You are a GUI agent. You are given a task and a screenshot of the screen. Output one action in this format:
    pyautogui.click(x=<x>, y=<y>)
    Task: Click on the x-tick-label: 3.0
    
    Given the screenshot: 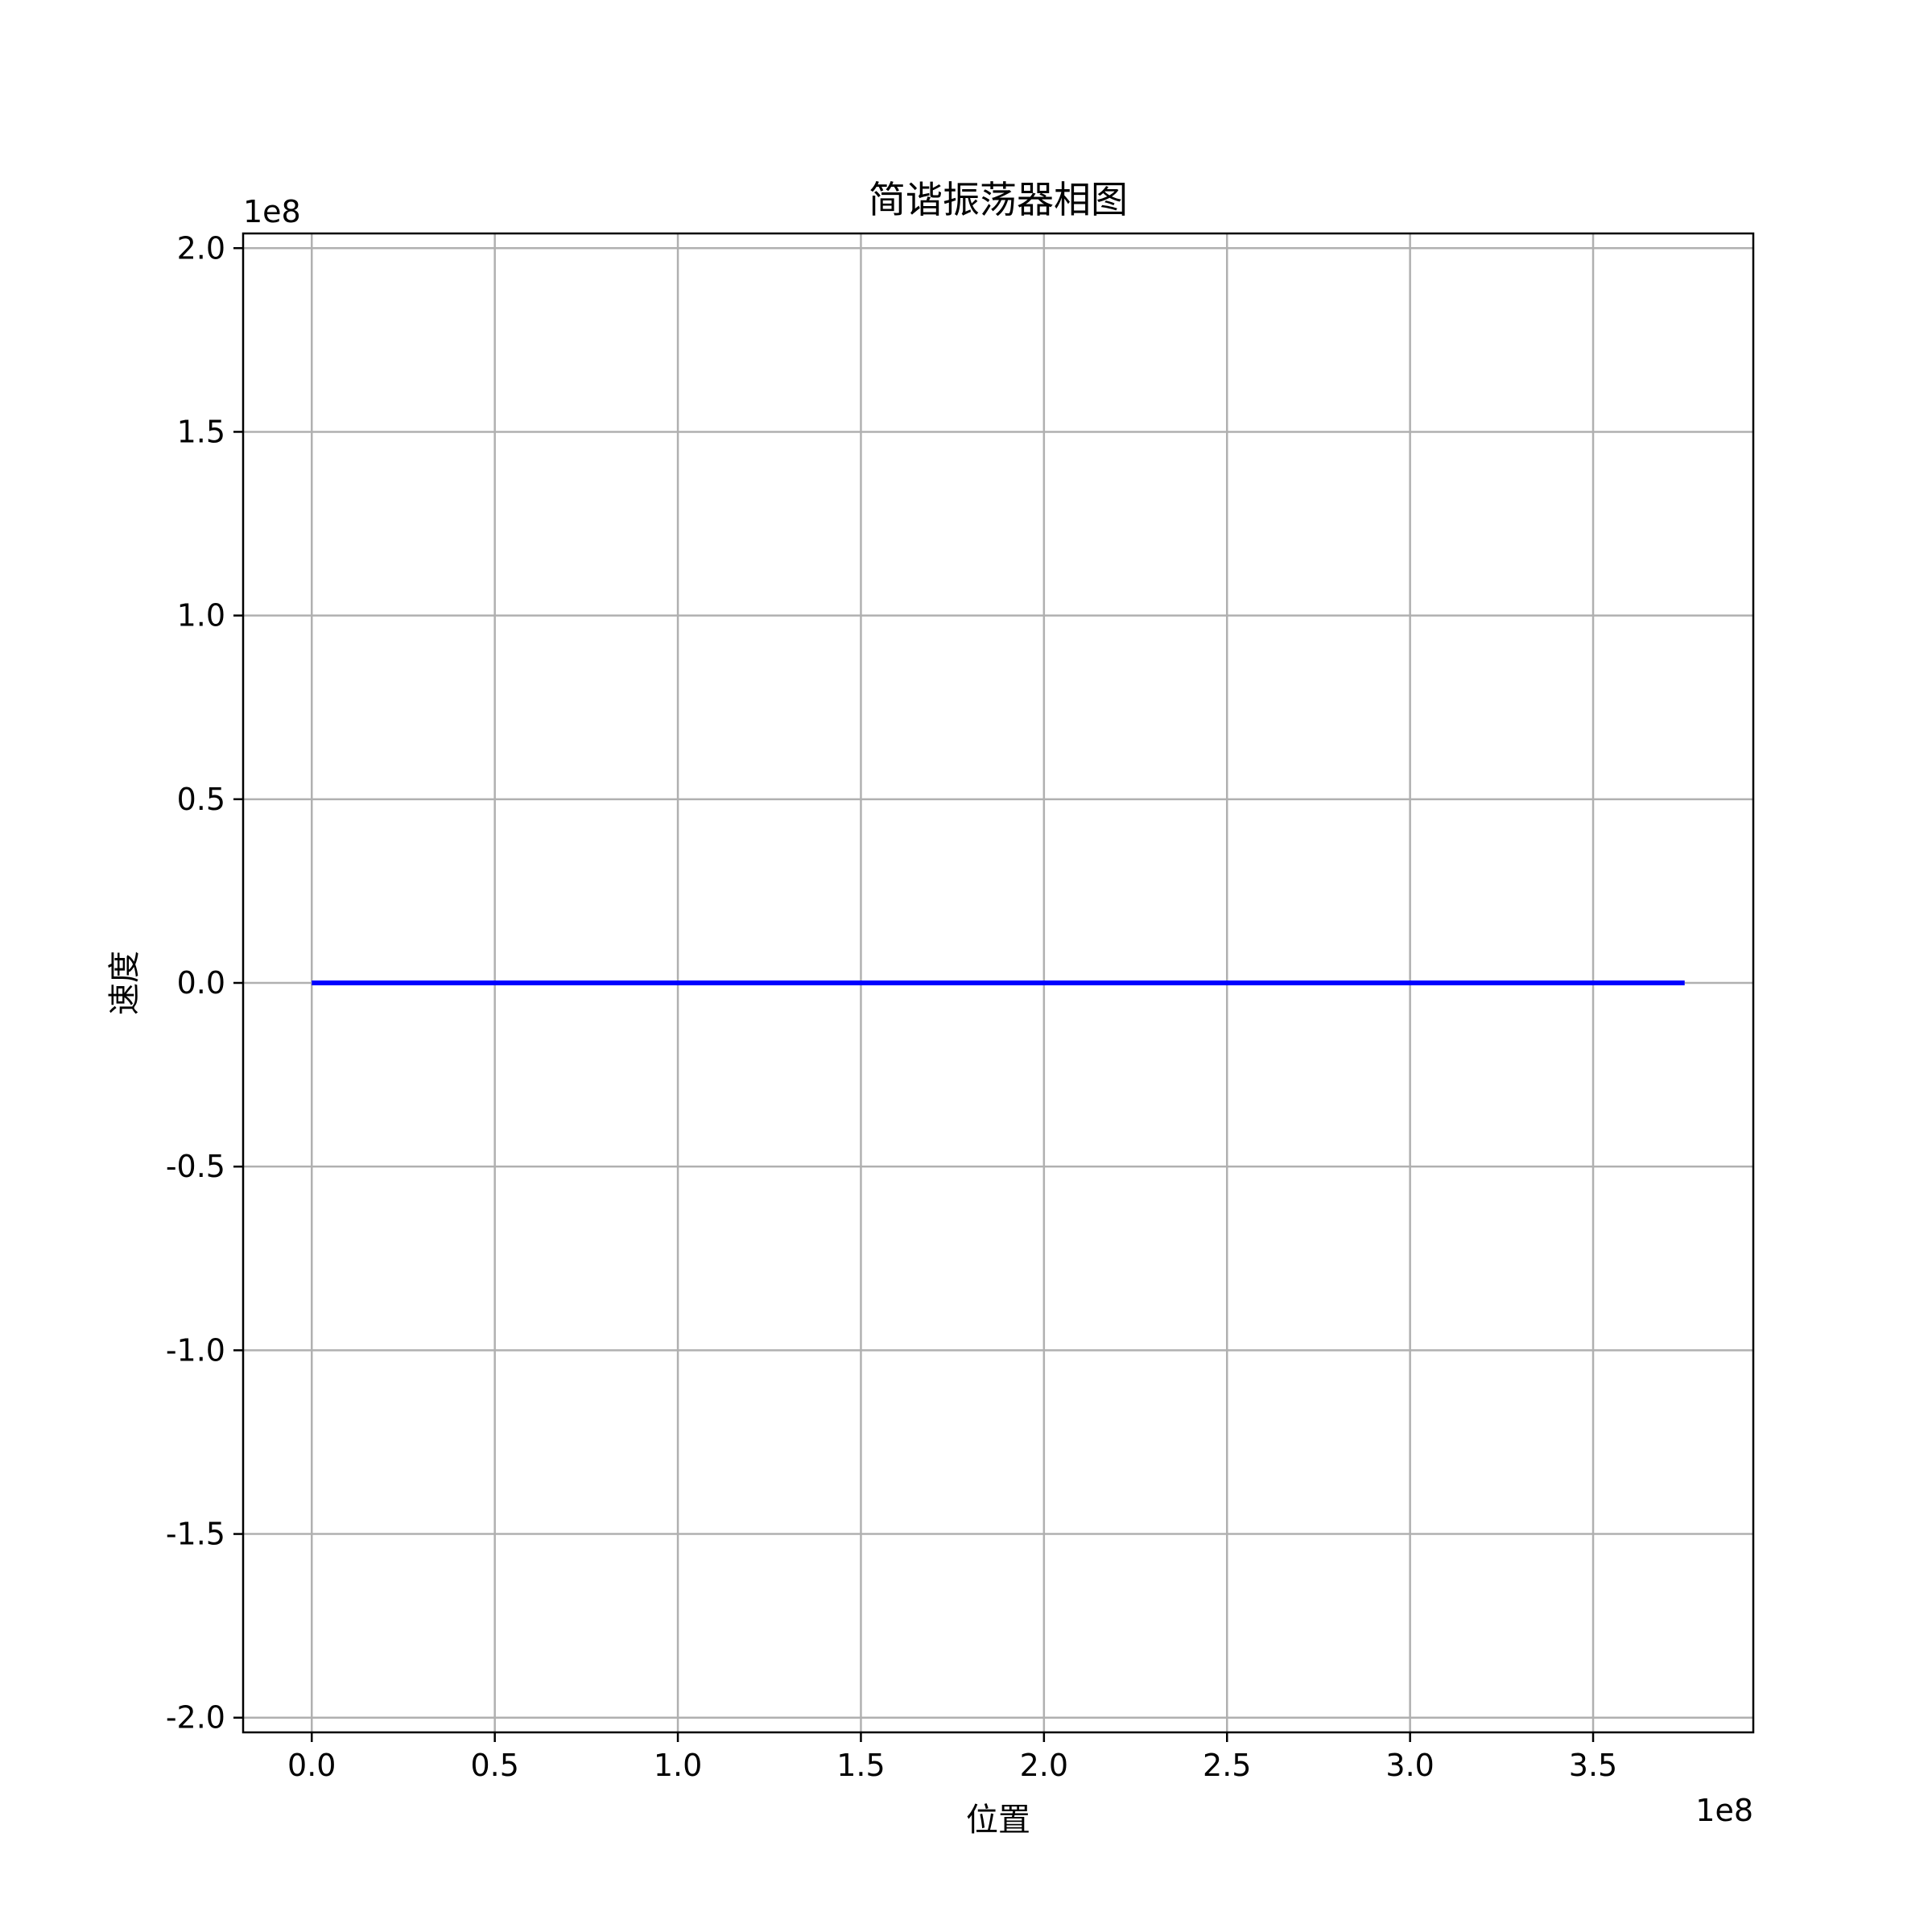 What is the action you would take?
    pyautogui.click(x=1409, y=1766)
    